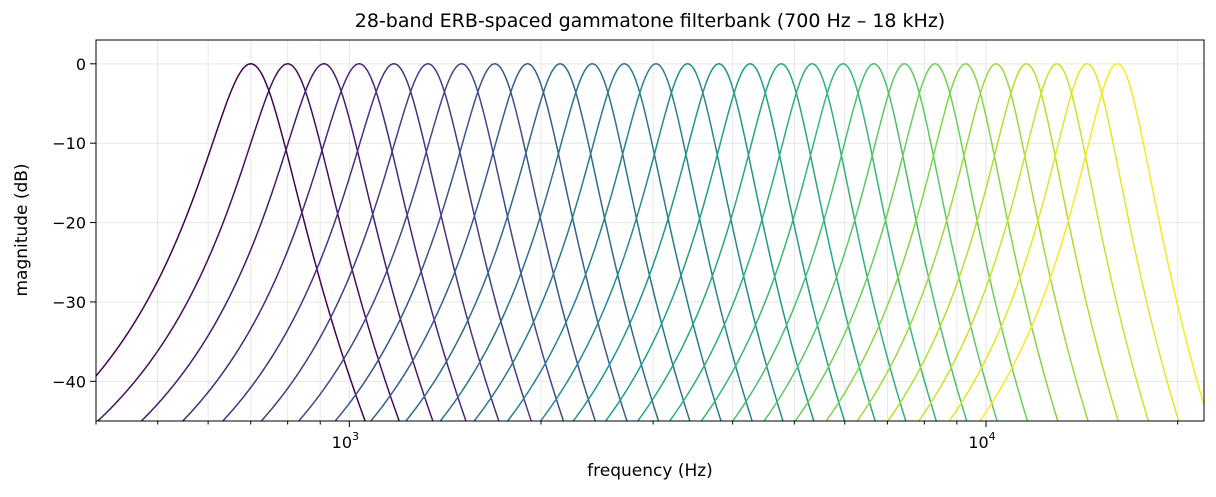  I want to click on y-axis-ticks: 0 −10 −20 −30 −40, so click(74, 223).